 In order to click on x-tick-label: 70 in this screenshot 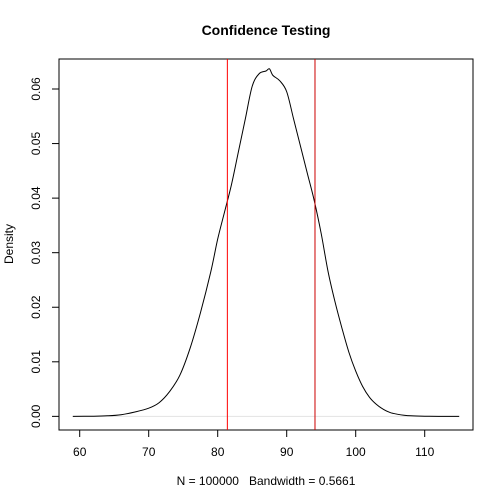, I will do `click(149, 452)`.